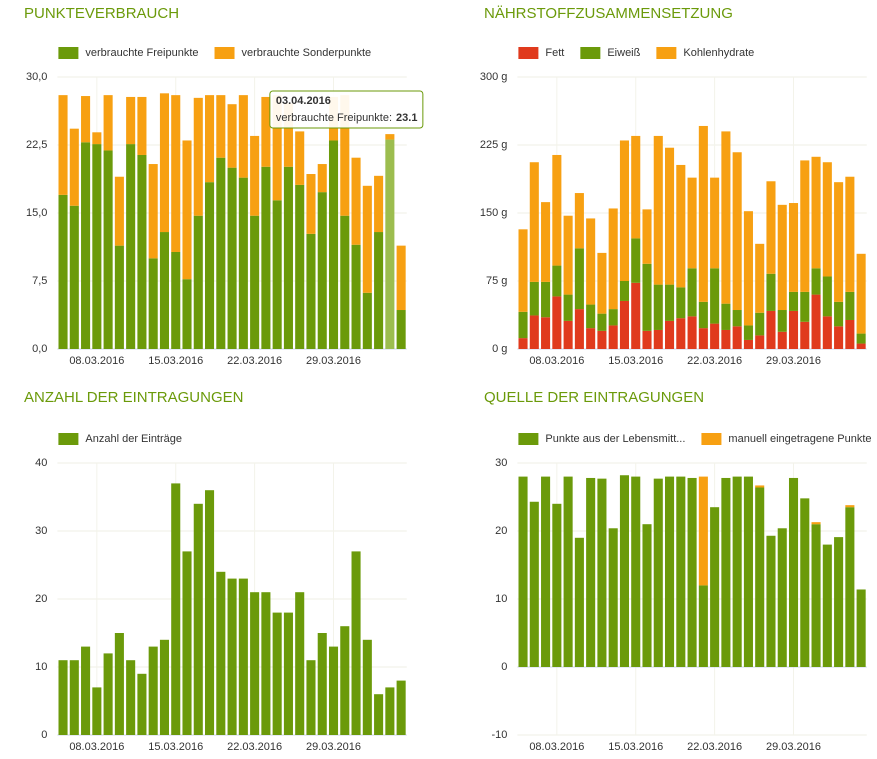  What do you see at coordinates (494, 213) in the screenshot?
I see `y-tick-label: 150 g` at bounding box center [494, 213].